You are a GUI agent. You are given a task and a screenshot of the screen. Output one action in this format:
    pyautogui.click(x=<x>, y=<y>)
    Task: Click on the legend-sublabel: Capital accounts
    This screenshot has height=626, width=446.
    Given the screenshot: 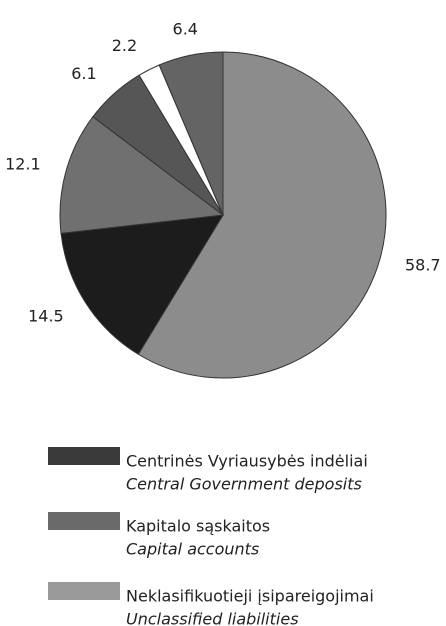 What is the action you would take?
    pyautogui.click(x=192, y=549)
    